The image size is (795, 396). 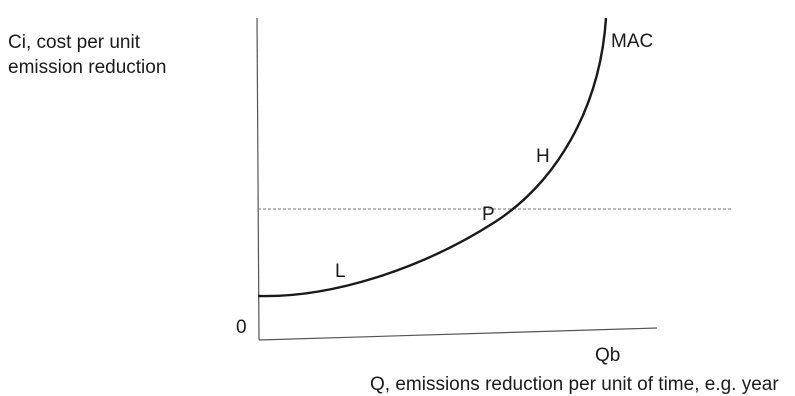 What do you see at coordinates (340, 271) in the screenshot?
I see `point-l-label: L` at bounding box center [340, 271].